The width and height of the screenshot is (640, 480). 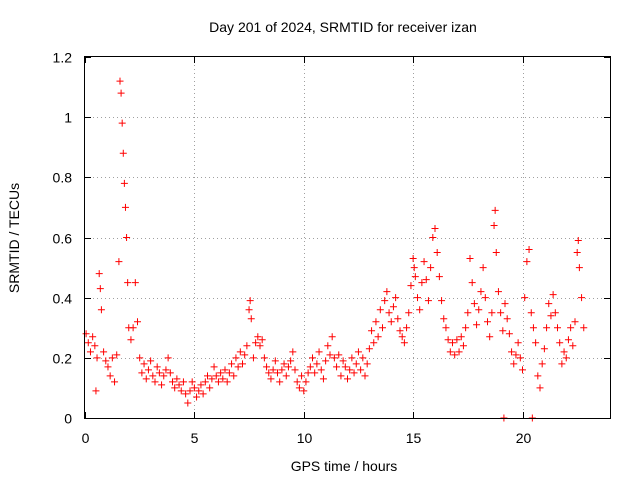 I want to click on y-tick-label: 0.4, so click(x=63, y=299).